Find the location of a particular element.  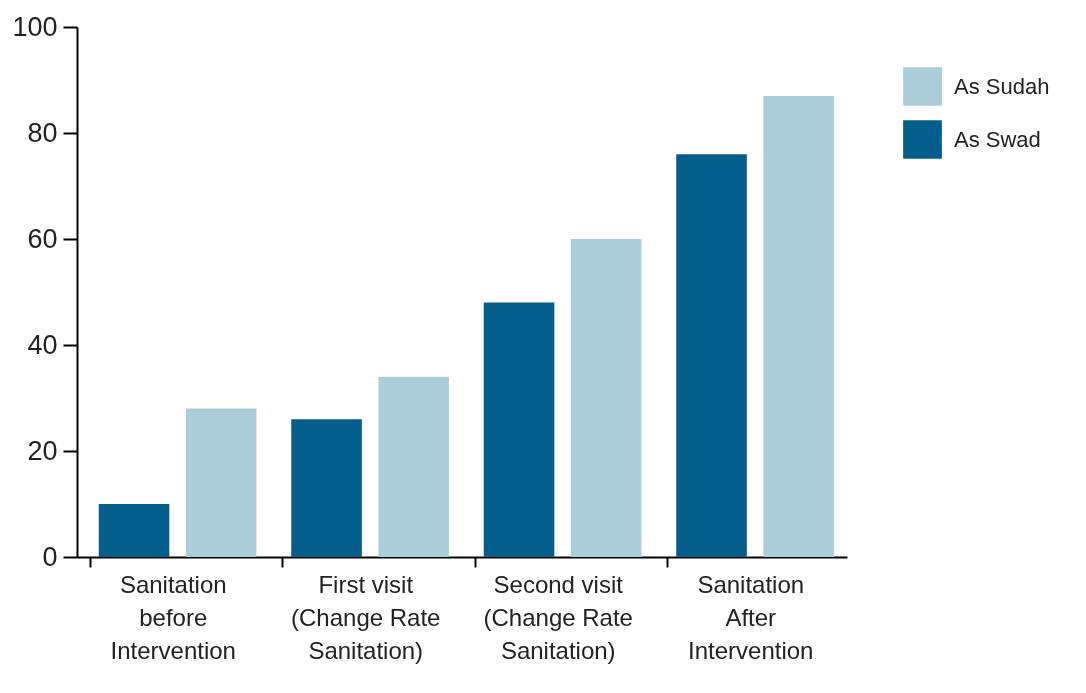

x-tick-label: Second visit (Change Rate Sanitation) is located at coordinates (558, 617).